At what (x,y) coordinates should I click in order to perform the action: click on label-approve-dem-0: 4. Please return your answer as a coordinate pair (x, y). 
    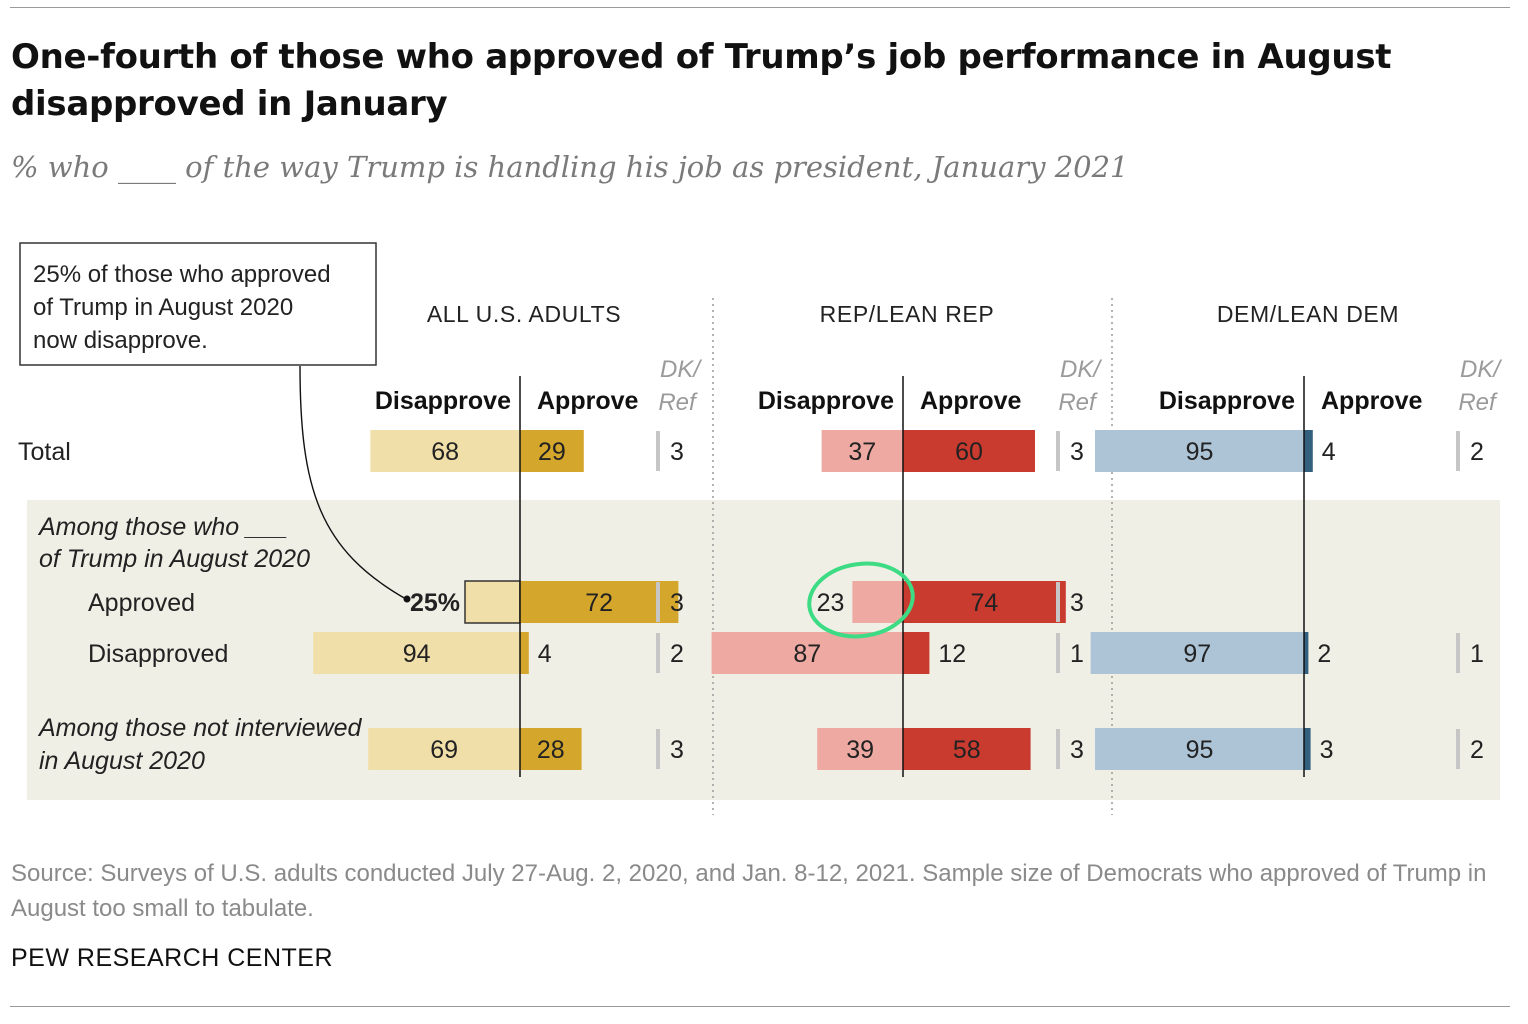
    Looking at the image, I should click on (1329, 452).